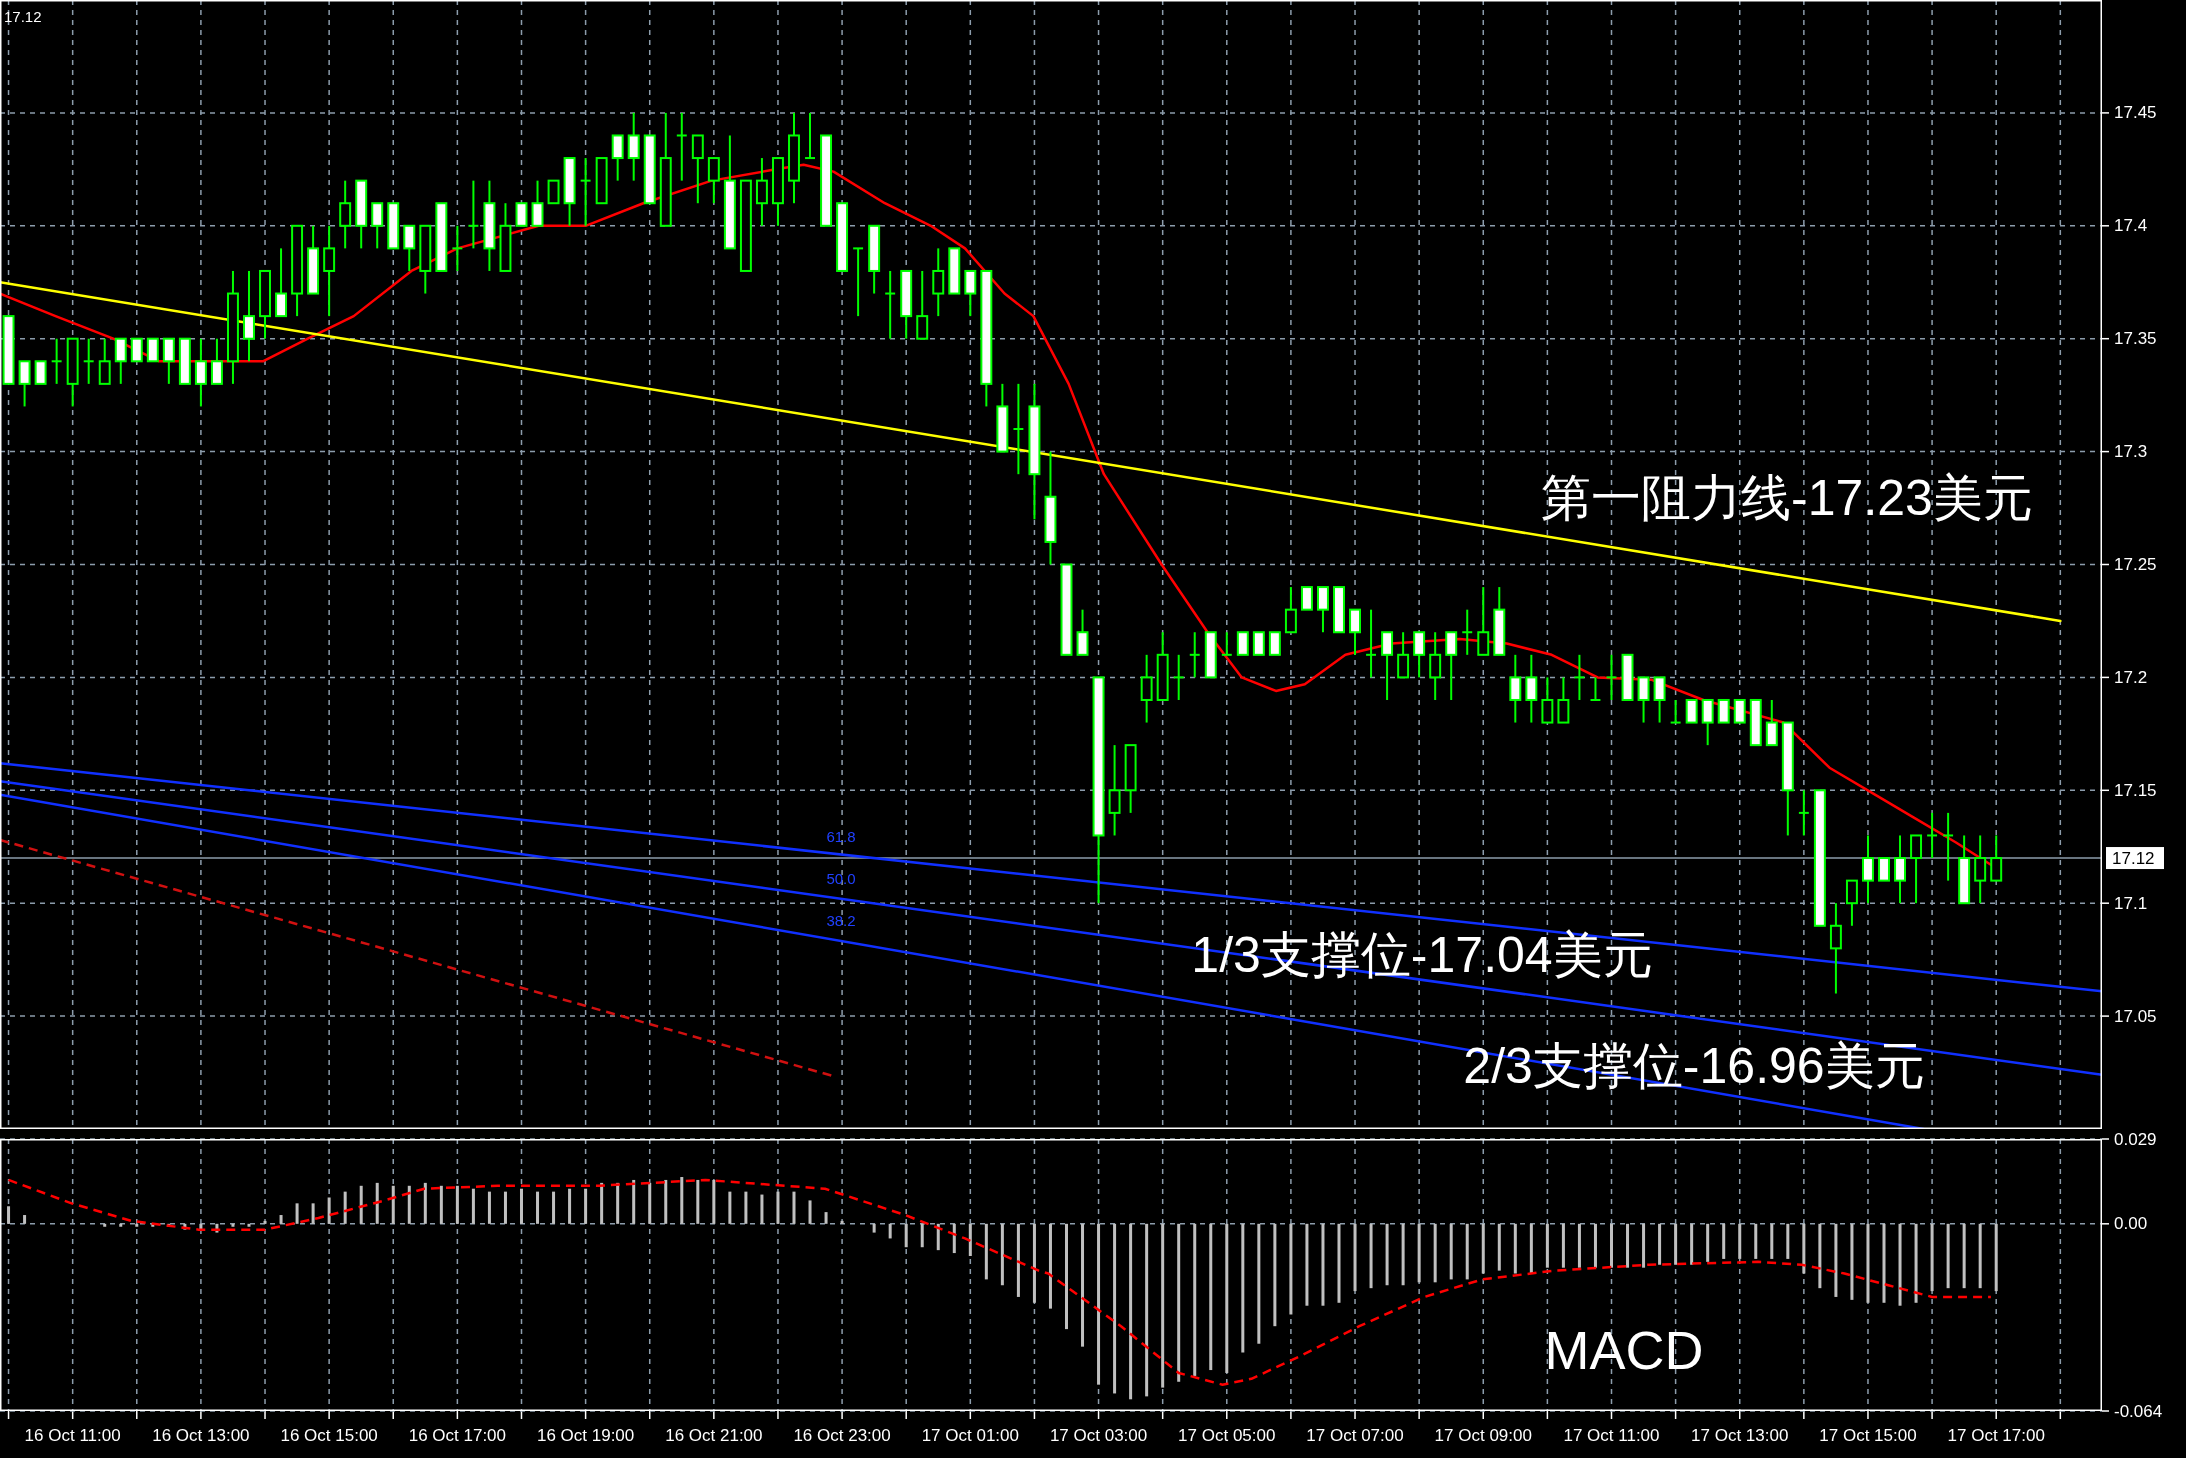  Describe the element at coordinates (2133, 858) in the screenshot. I see `ref-line-label: 17.12` at that location.